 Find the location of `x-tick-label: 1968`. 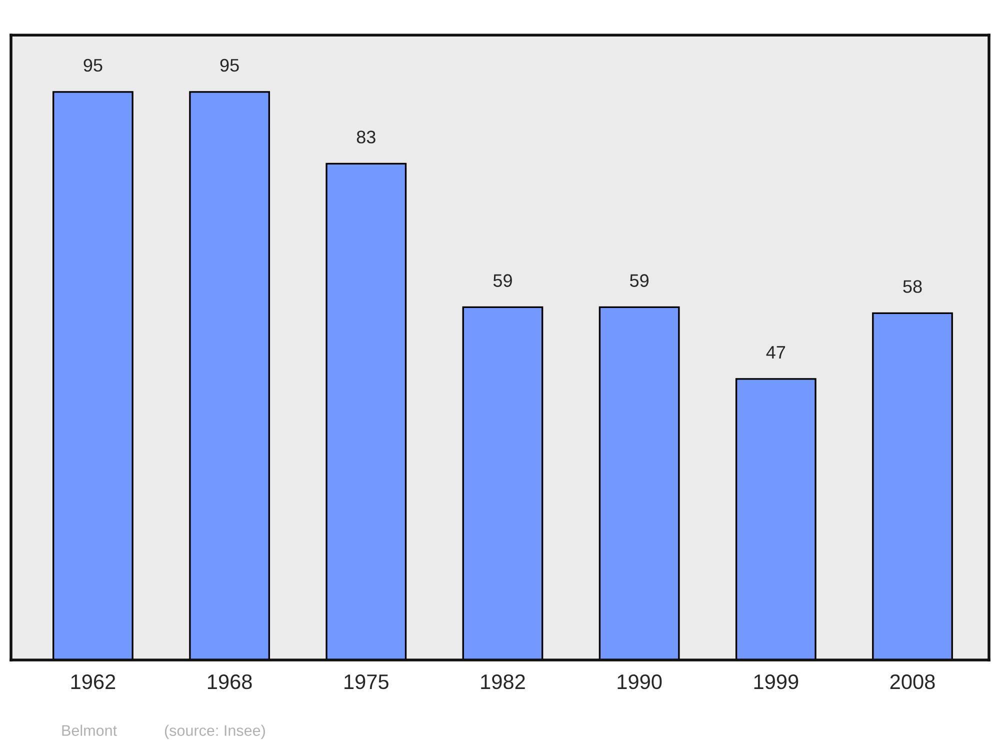

x-tick-label: 1968 is located at coordinates (230, 682).